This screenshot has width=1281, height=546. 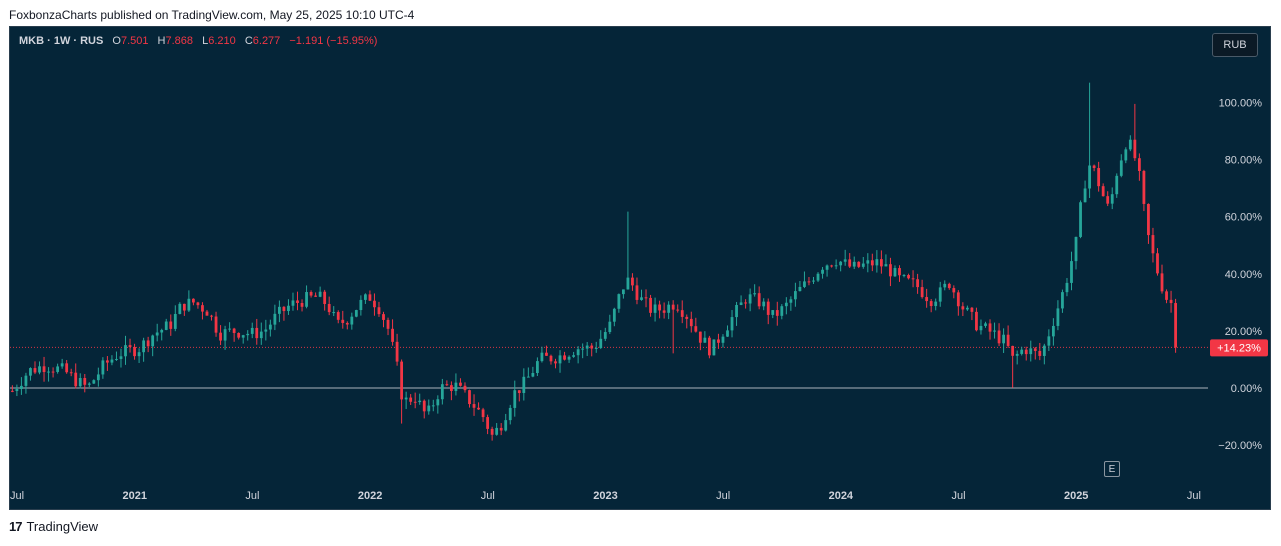 What do you see at coordinates (1241, 104) in the screenshot?
I see `y-tick-label: 100.00%` at bounding box center [1241, 104].